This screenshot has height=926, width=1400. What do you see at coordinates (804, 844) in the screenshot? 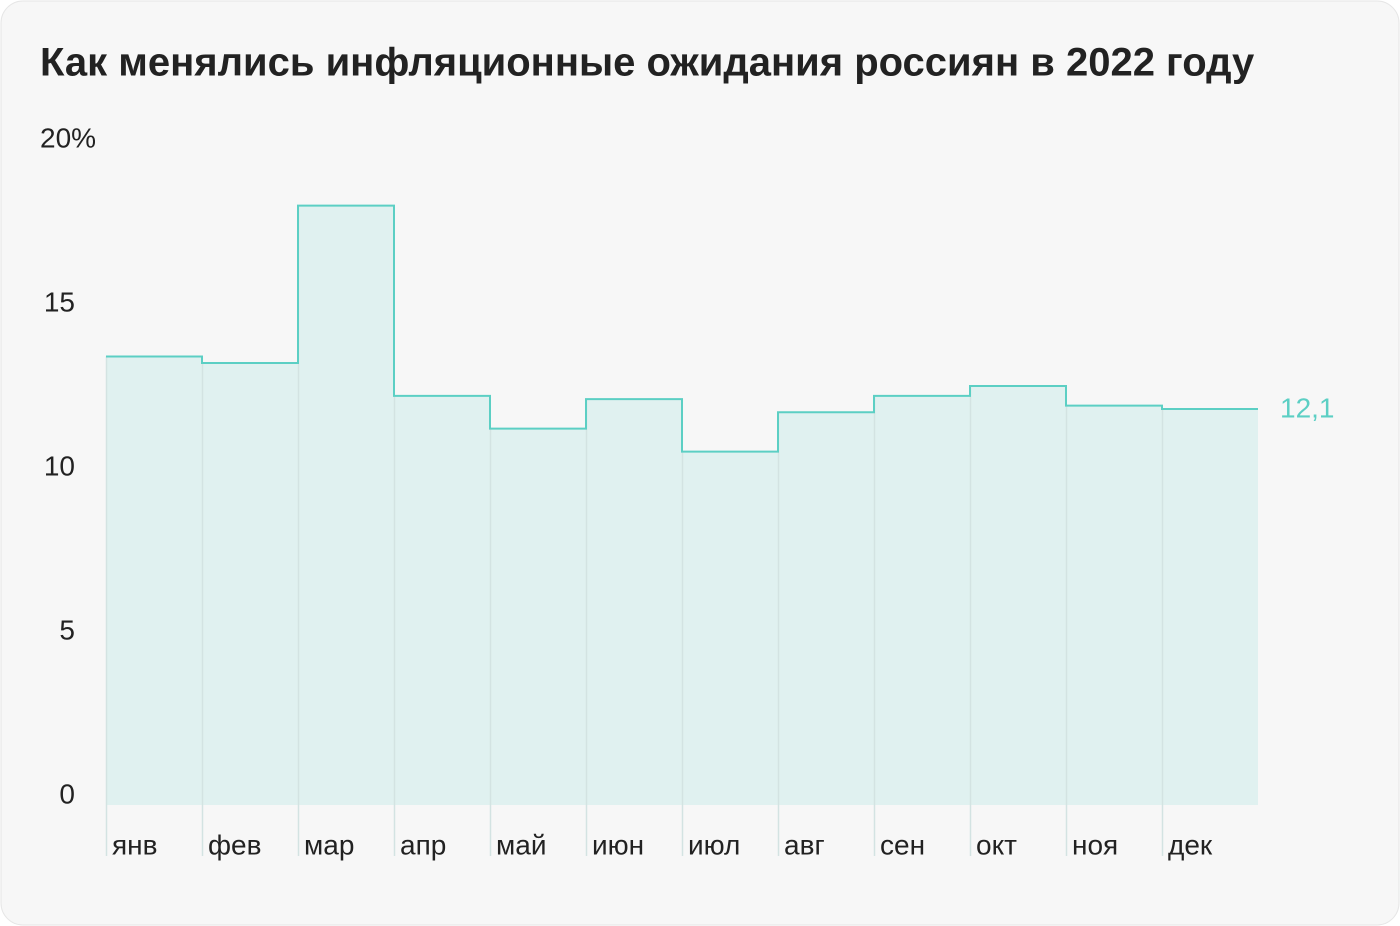
I see `x-tick-label: авг` at bounding box center [804, 844].